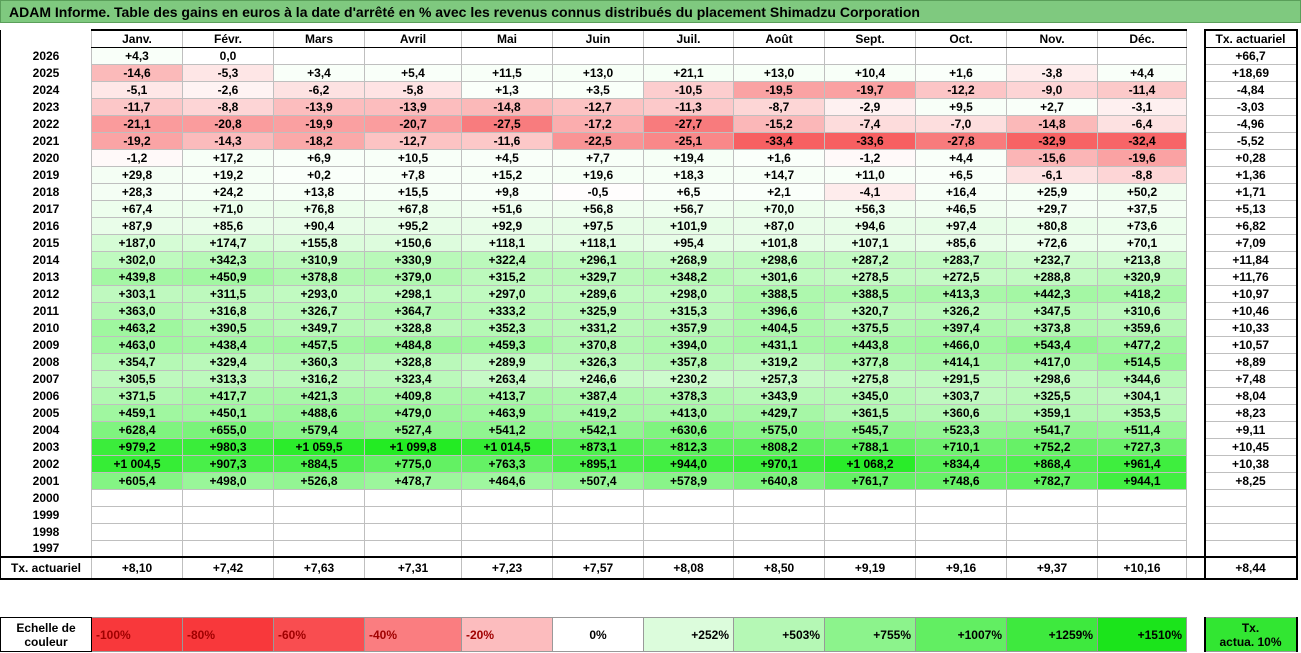 The height and width of the screenshot is (653, 1301). I want to click on row-year-label: 2021, so click(46, 140).